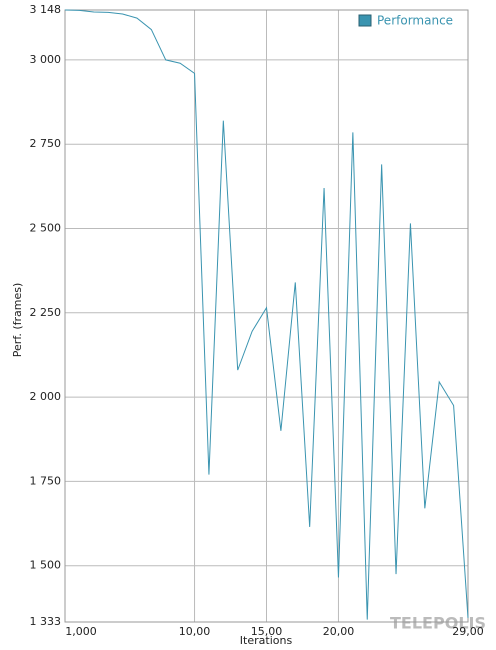 This screenshot has height=650, width=496. I want to click on legend-label: Performance, so click(415, 21).